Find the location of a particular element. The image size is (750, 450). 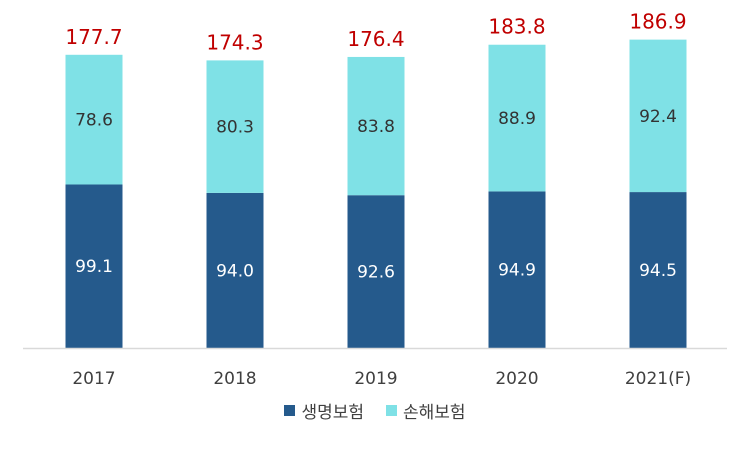

legend-item-life: 생명보험 is located at coordinates (324, 410).